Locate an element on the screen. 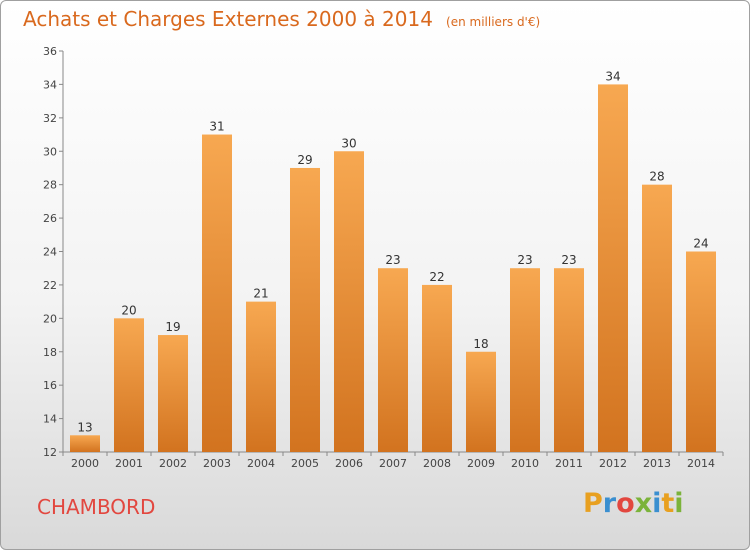  logo-letter: x is located at coordinates (643, 503).